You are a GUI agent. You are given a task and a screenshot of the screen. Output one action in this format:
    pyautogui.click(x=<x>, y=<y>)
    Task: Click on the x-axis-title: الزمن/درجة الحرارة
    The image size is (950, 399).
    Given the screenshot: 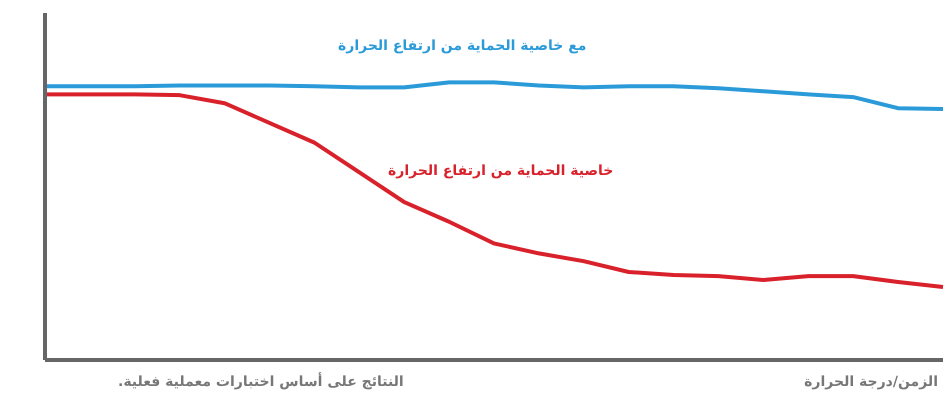 What is the action you would take?
    pyautogui.click(x=871, y=382)
    